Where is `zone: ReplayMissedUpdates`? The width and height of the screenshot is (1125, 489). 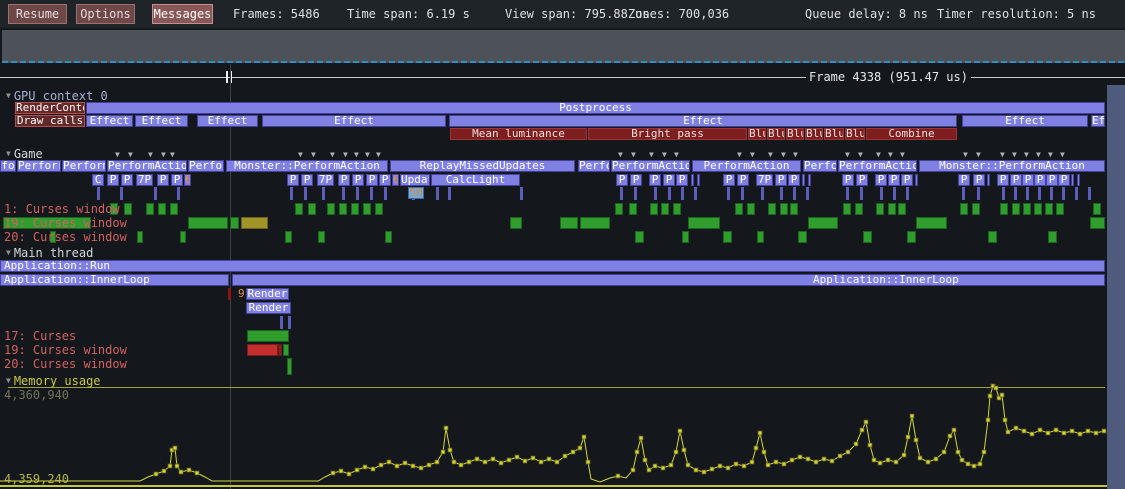
zone: ReplayMissedUpdates is located at coordinates (482, 166).